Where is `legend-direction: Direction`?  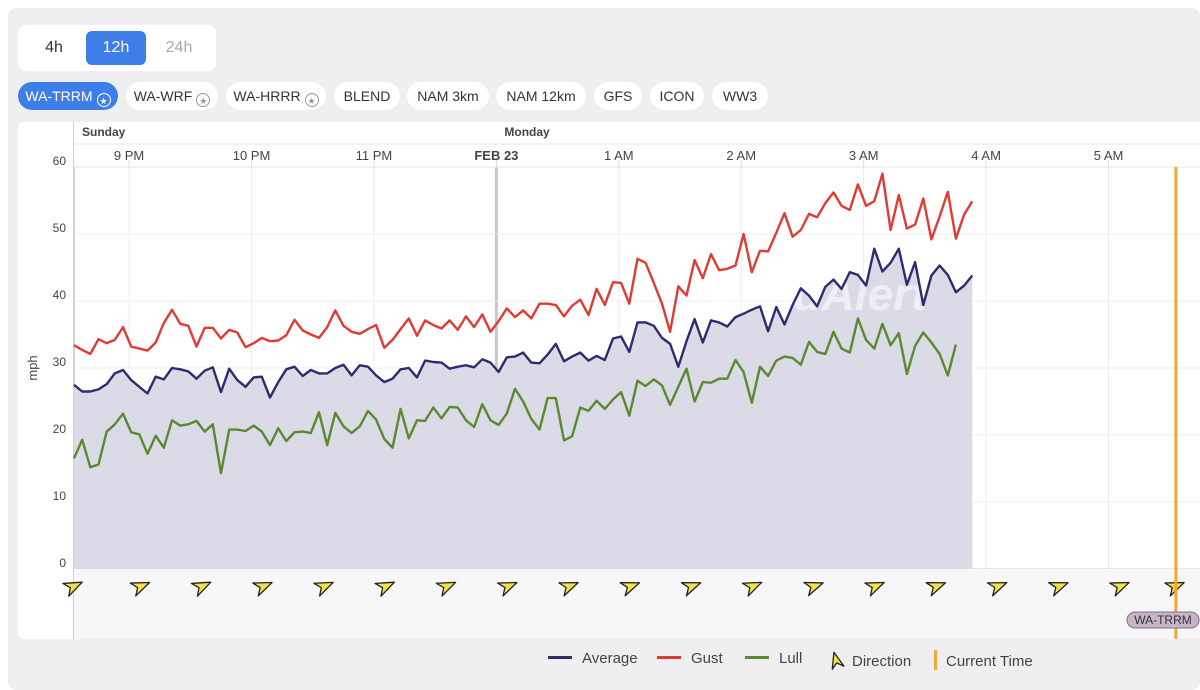 legend-direction: Direction is located at coordinates (868, 660).